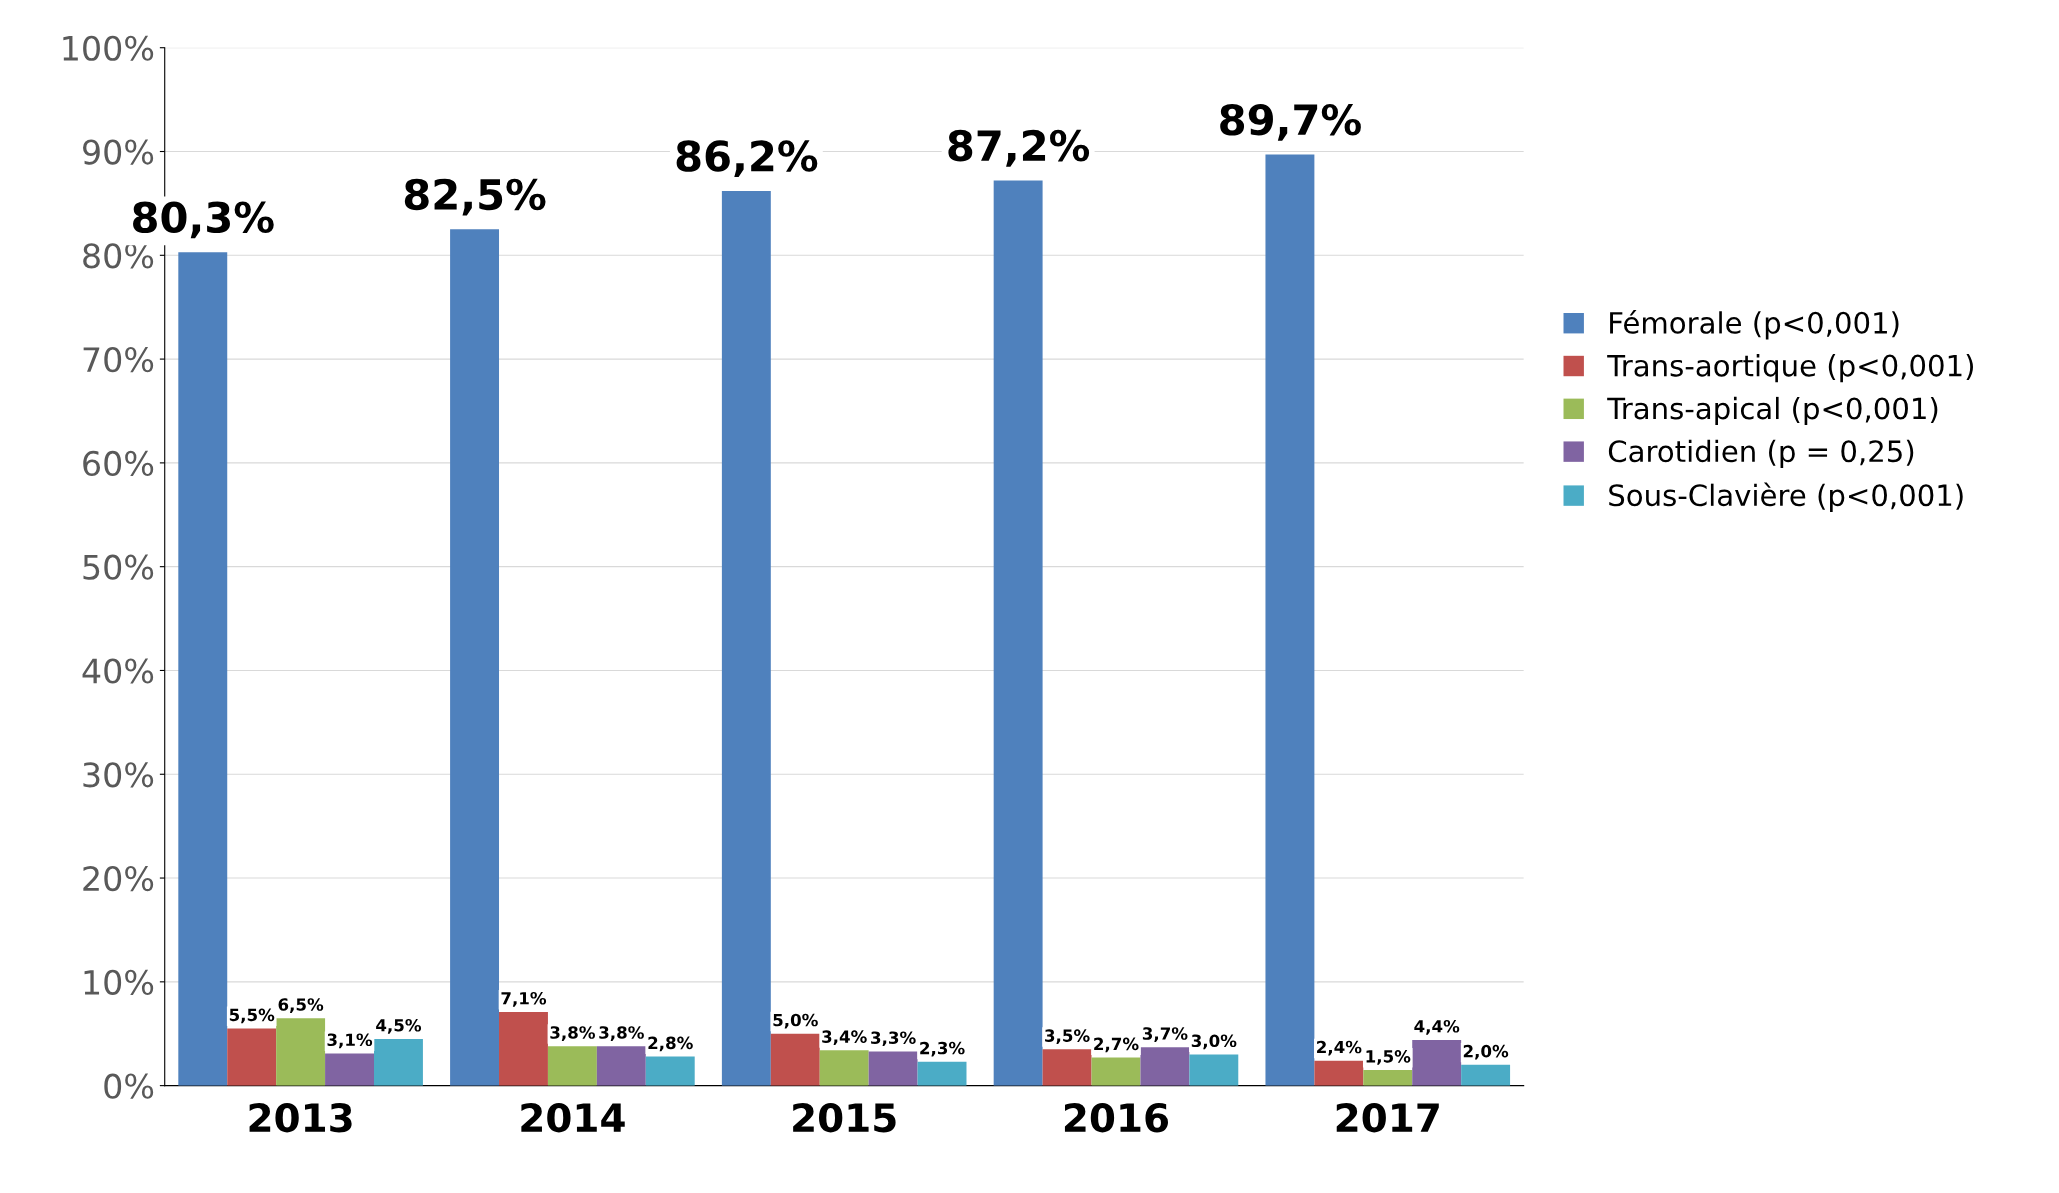  I want to click on data-label: 82,5%, so click(475, 197).